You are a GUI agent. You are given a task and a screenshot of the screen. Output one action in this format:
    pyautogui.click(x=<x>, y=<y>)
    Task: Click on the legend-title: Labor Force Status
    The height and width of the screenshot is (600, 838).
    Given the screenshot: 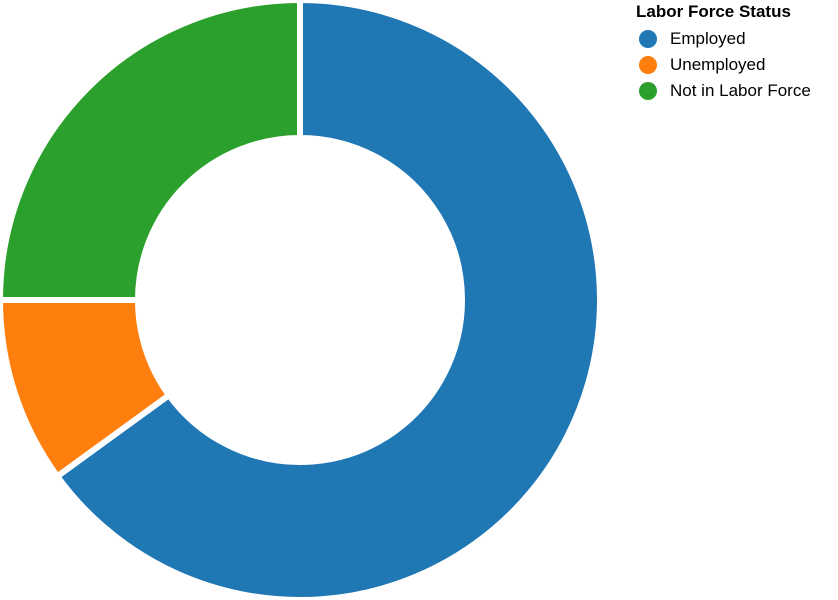 What is the action you would take?
    pyautogui.click(x=713, y=11)
    